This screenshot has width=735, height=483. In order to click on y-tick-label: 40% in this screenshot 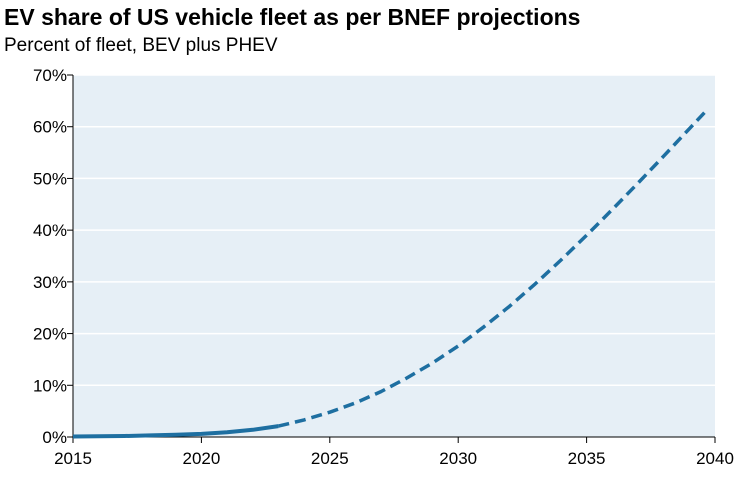, I will do `click(50, 230)`.